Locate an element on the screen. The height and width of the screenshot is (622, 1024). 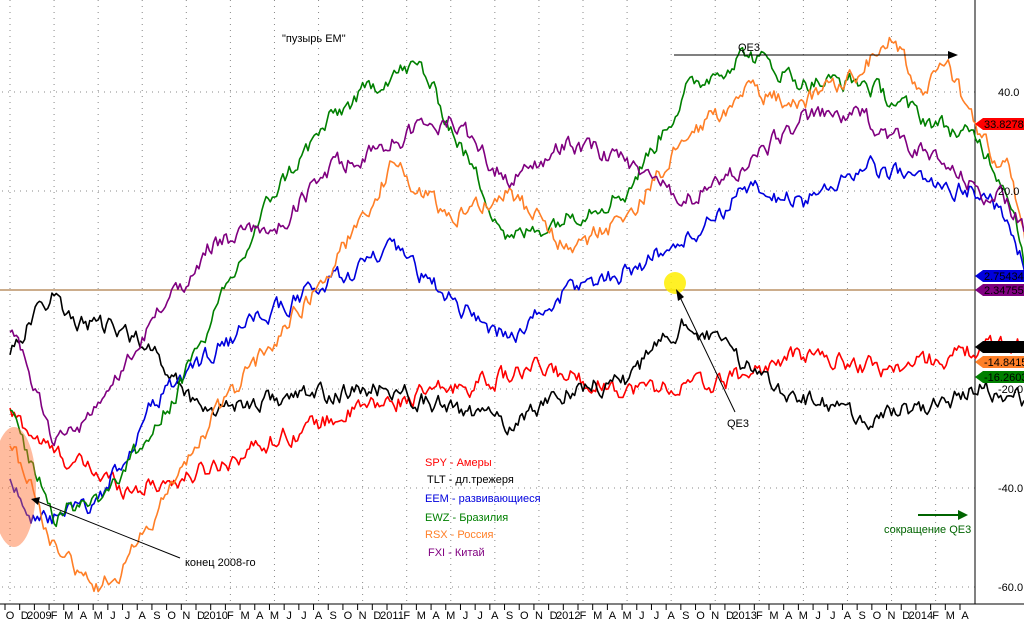
legend-entry: EWZ - Бразилия is located at coordinates (466, 518).